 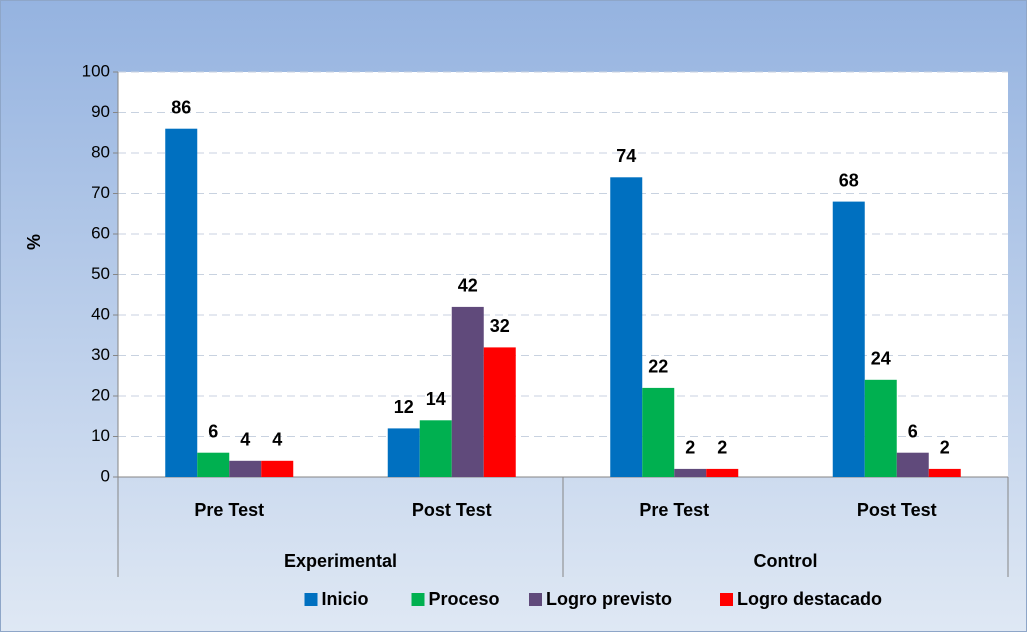 What do you see at coordinates (609, 599) in the screenshot?
I see `legend-label: Logro previsto` at bounding box center [609, 599].